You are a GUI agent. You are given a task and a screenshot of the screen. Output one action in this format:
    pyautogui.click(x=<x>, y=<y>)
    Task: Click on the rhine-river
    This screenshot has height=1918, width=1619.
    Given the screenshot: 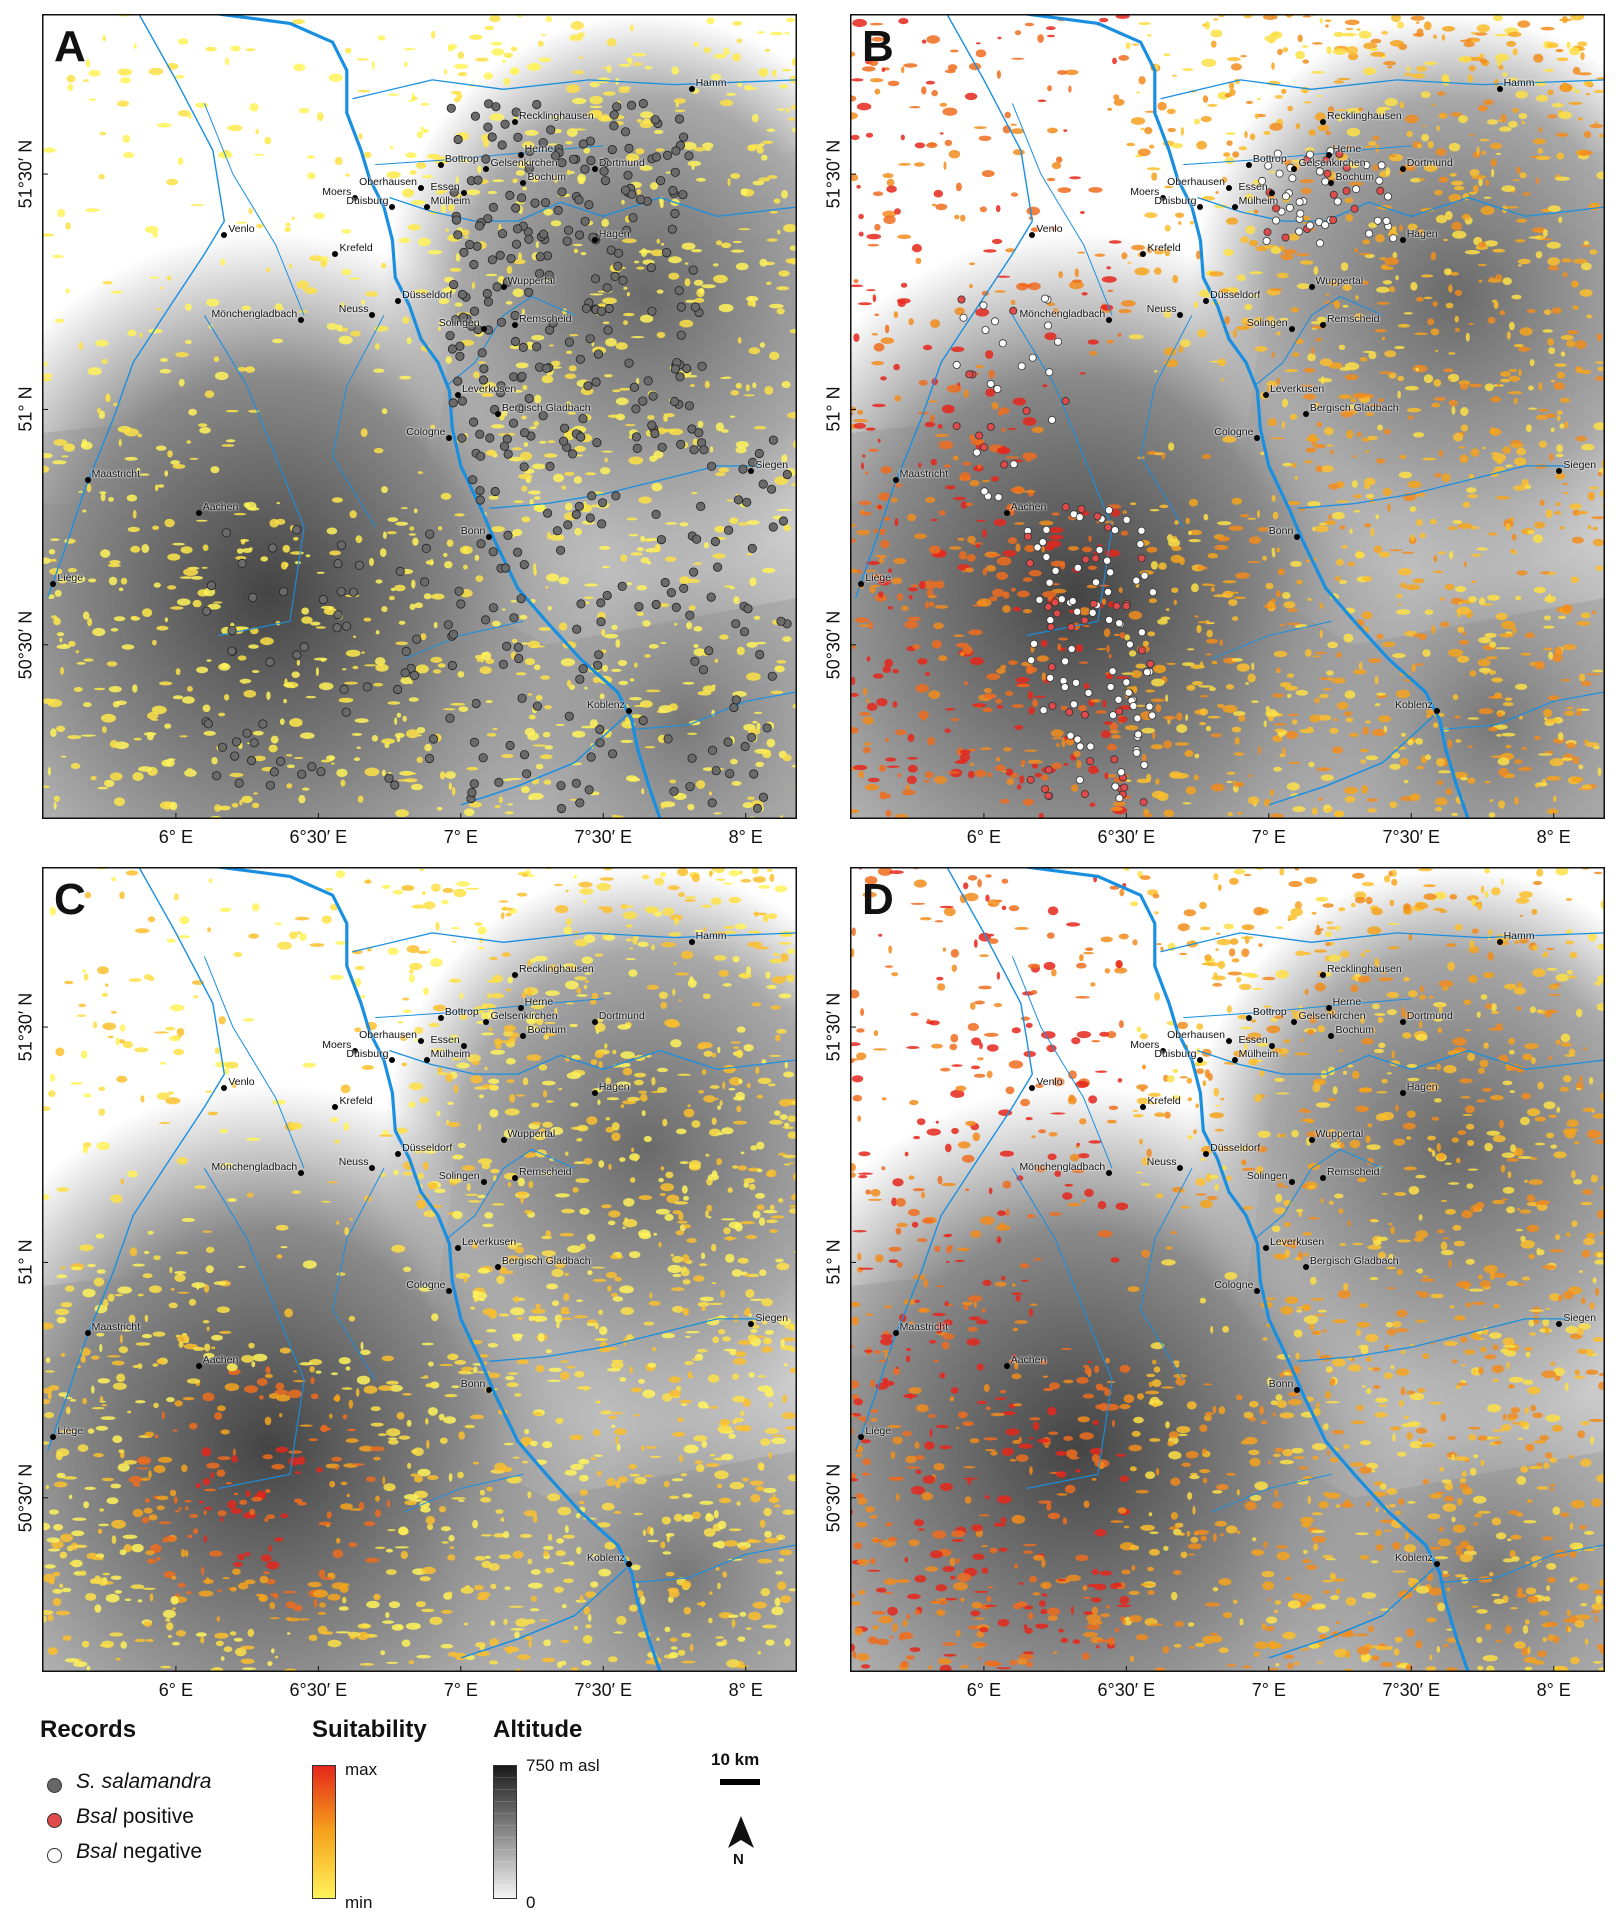 What is the action you would take?
    pyautogui.click(x=1248, y=1269)
    